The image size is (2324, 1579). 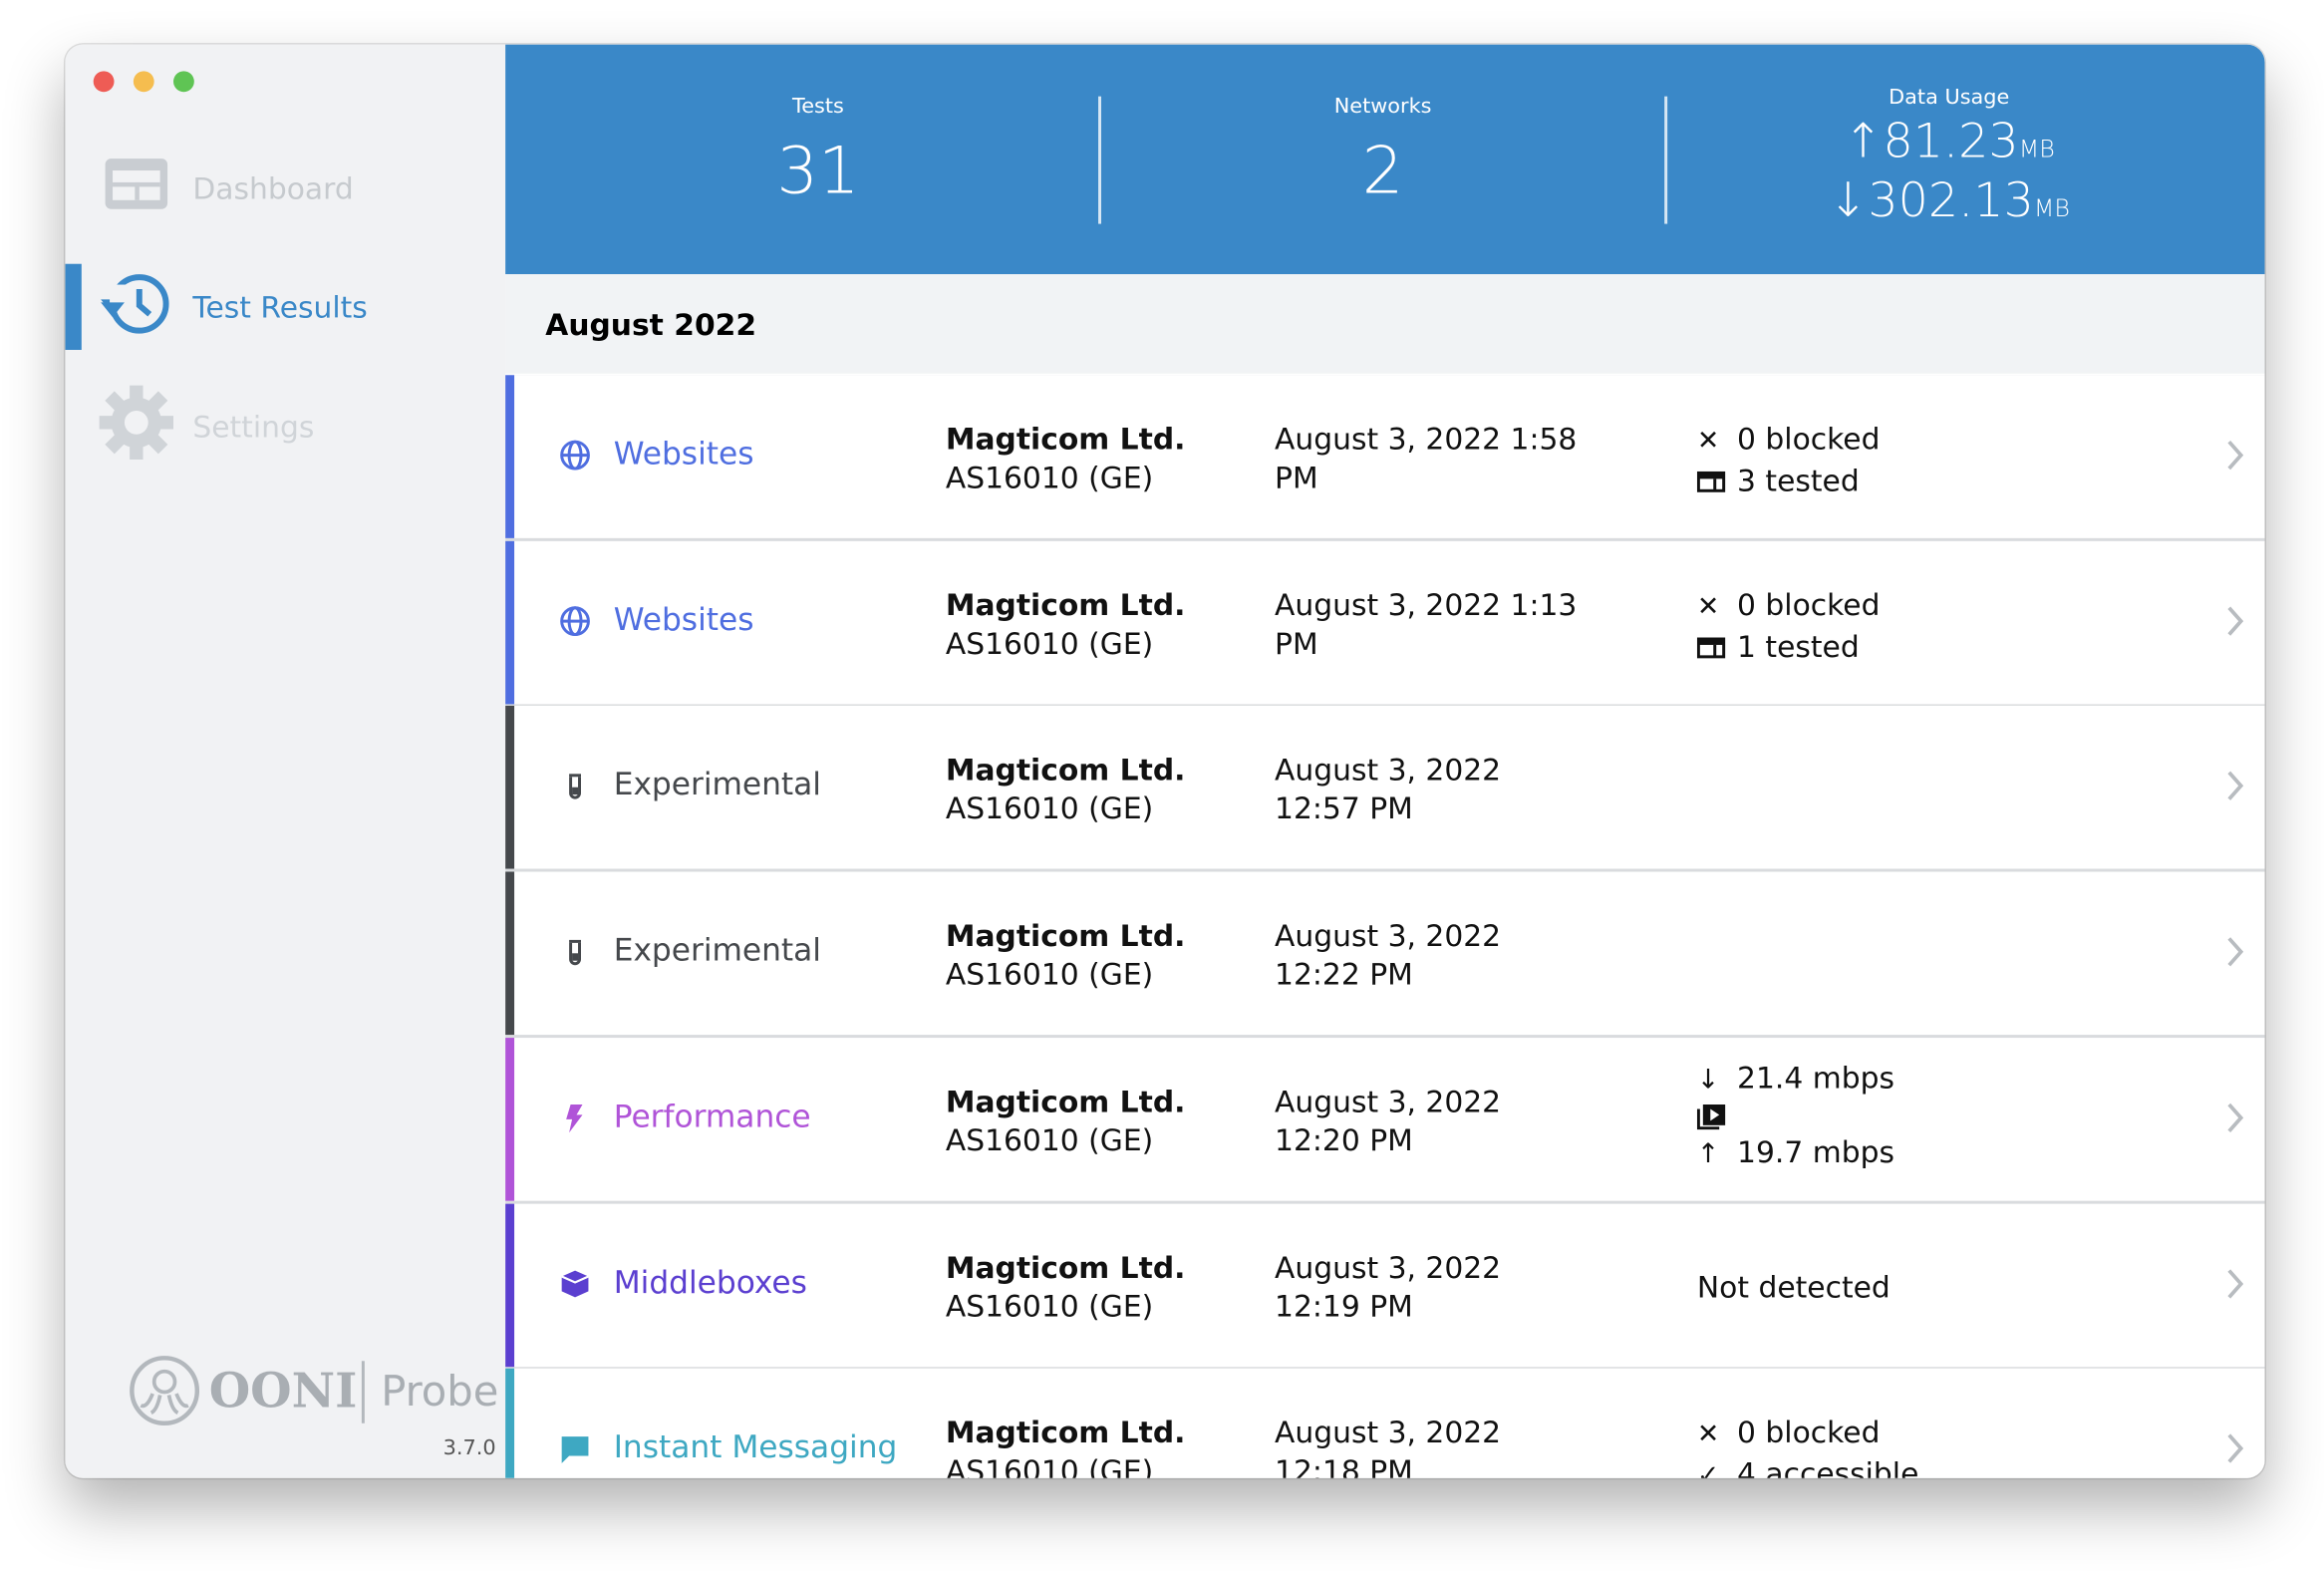 I want to click on summary-line: 1 tested, so click(x=1788, y=646).